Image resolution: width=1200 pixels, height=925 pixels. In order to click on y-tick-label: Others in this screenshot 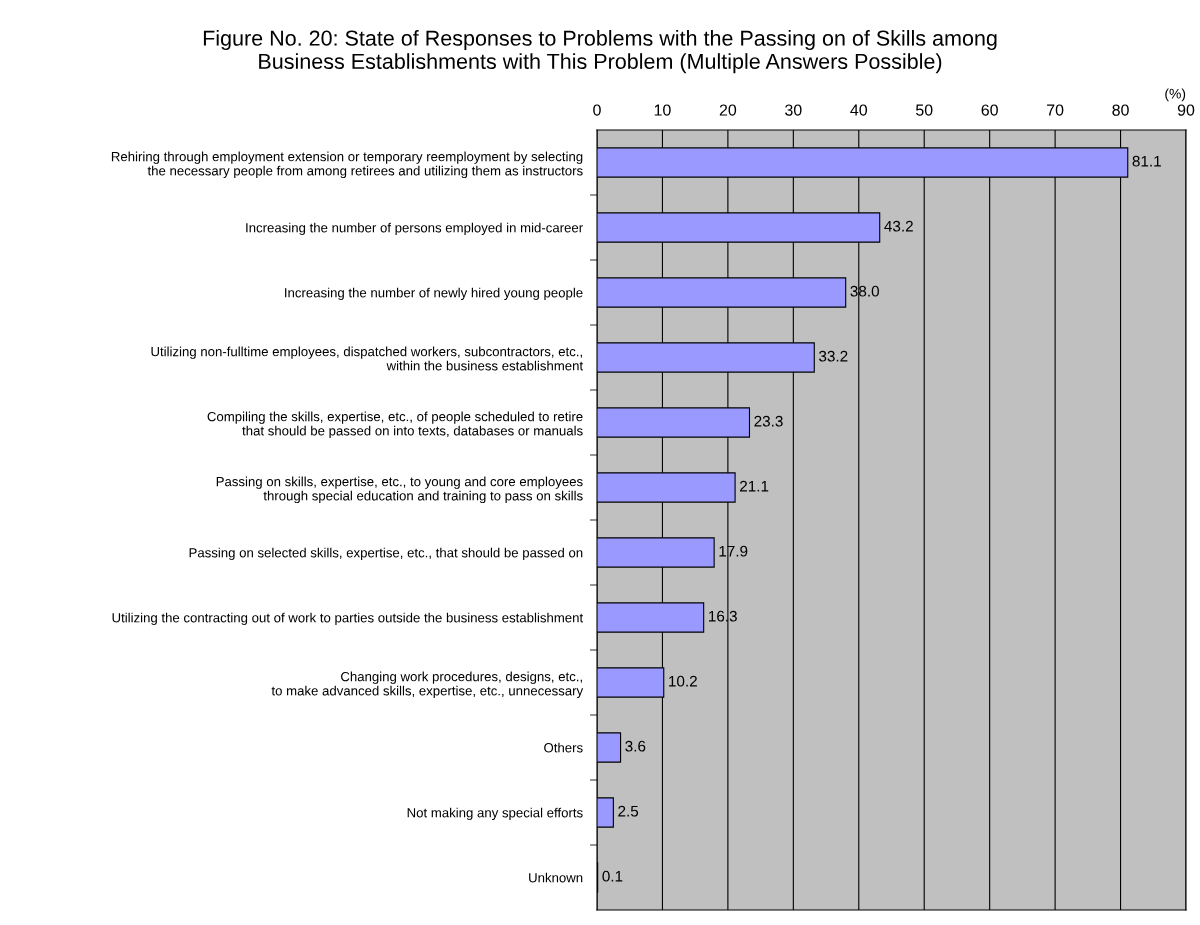, I will do `click(563, 747)`.